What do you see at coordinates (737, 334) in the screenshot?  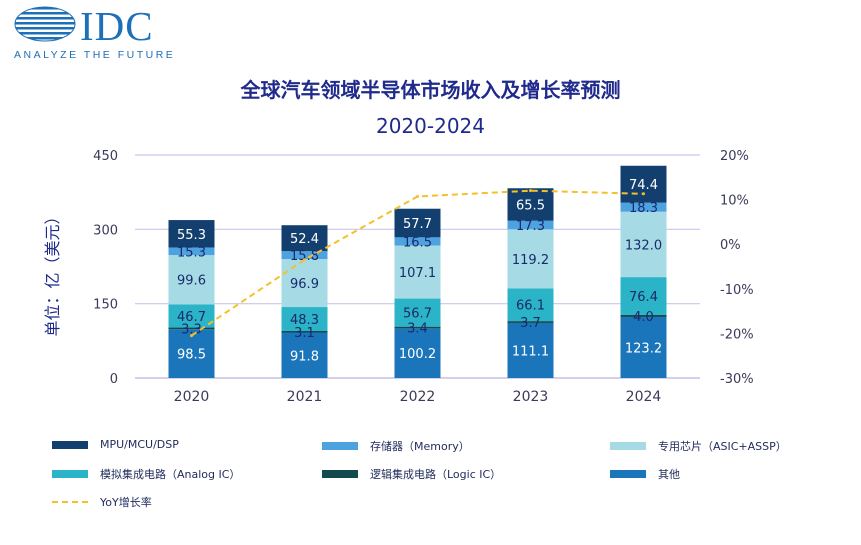 I see `y2-tick-label: -20%` at bounding box center [737, 334].